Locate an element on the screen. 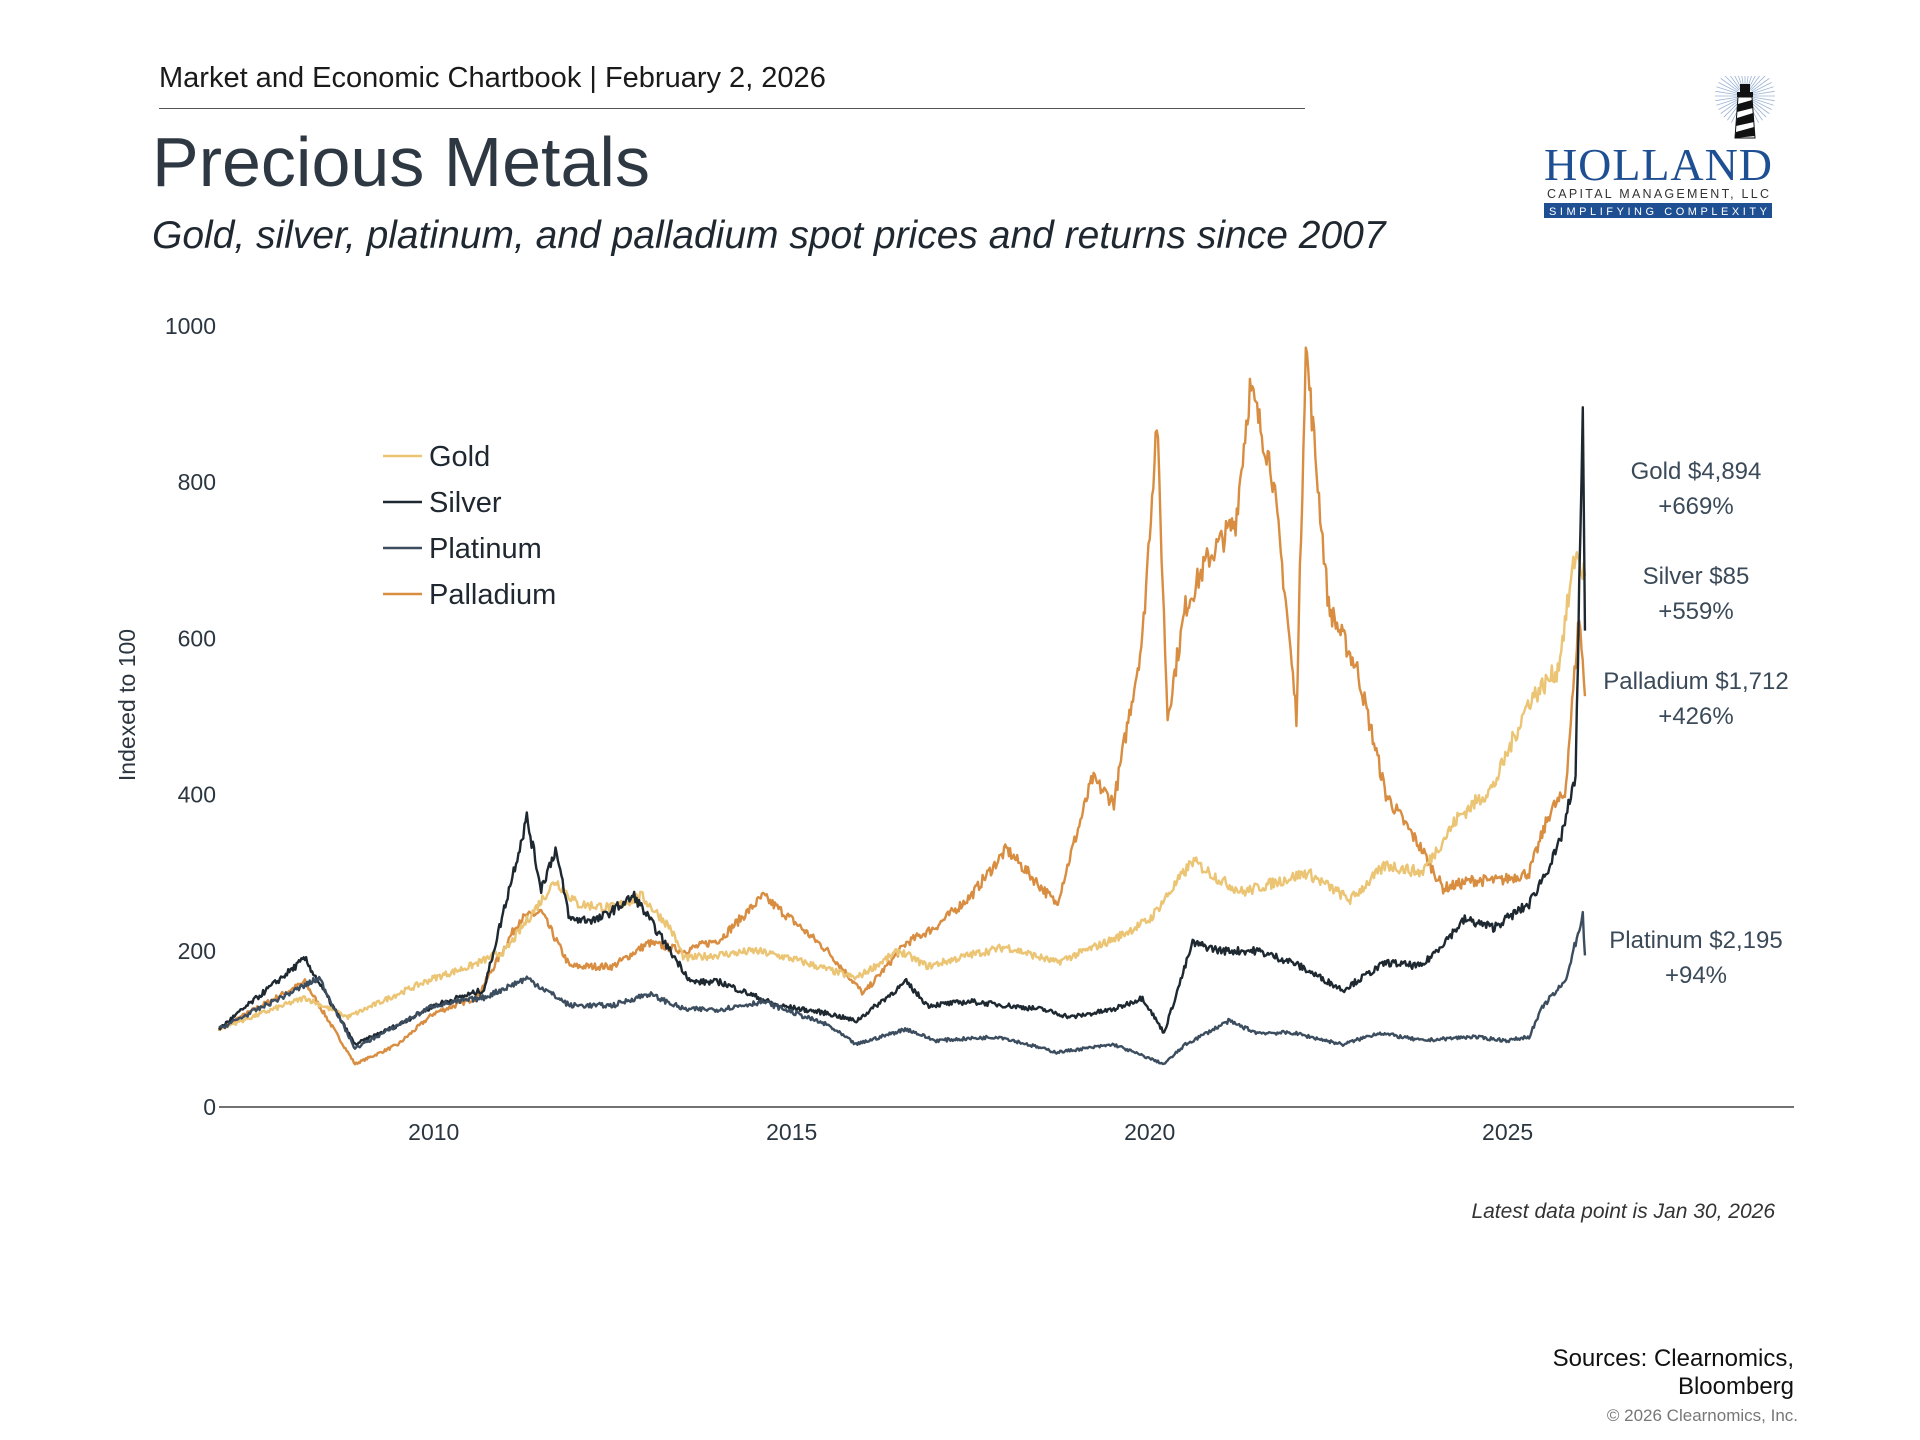  y-tick-label: 800 is located at coordinates (197, 482).